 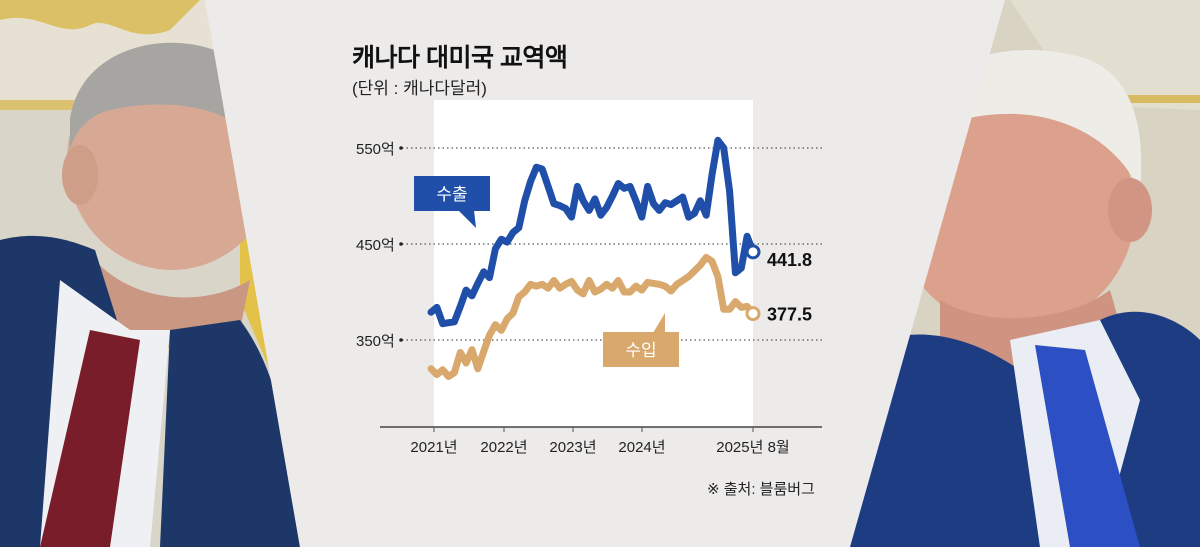 I want to click on export-end-marker, so click(x=753, y=252).